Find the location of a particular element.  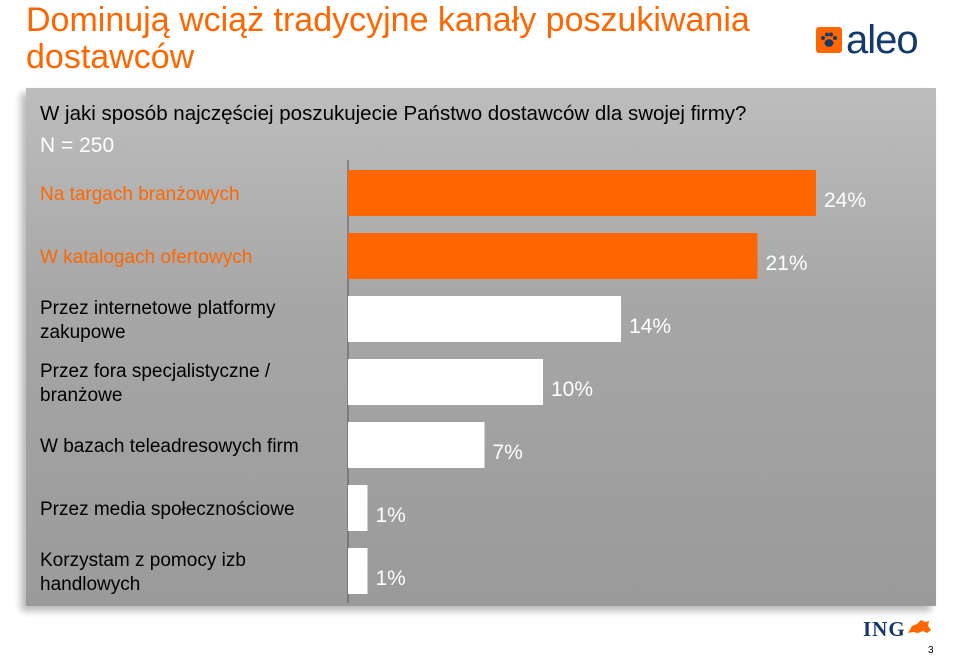

ing-logo: ING is located at coordinates (897, 629).